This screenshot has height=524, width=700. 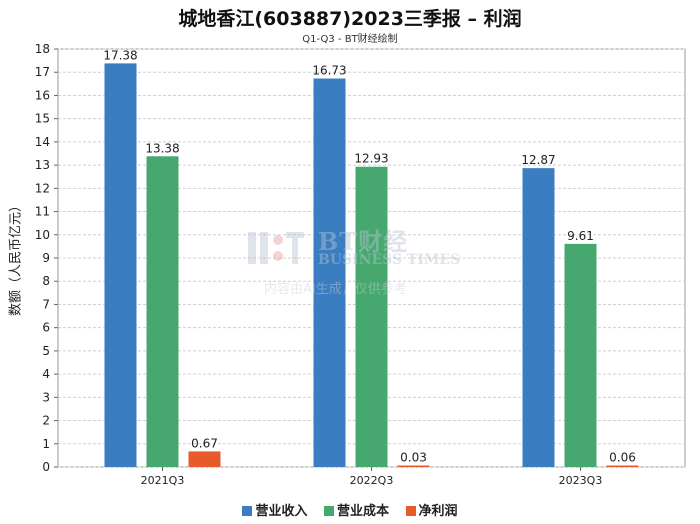 I want to click on legend-swatch-revenue, so click(x=247, y=511).